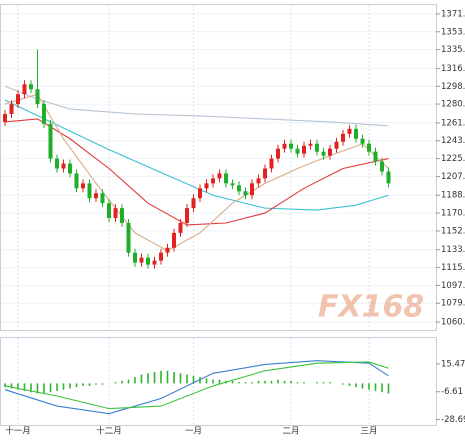  What do you see at coordinates (453, 196) in the screenshot?
I see `y-tick-label: 1188.` at bounding box center [453, 196].